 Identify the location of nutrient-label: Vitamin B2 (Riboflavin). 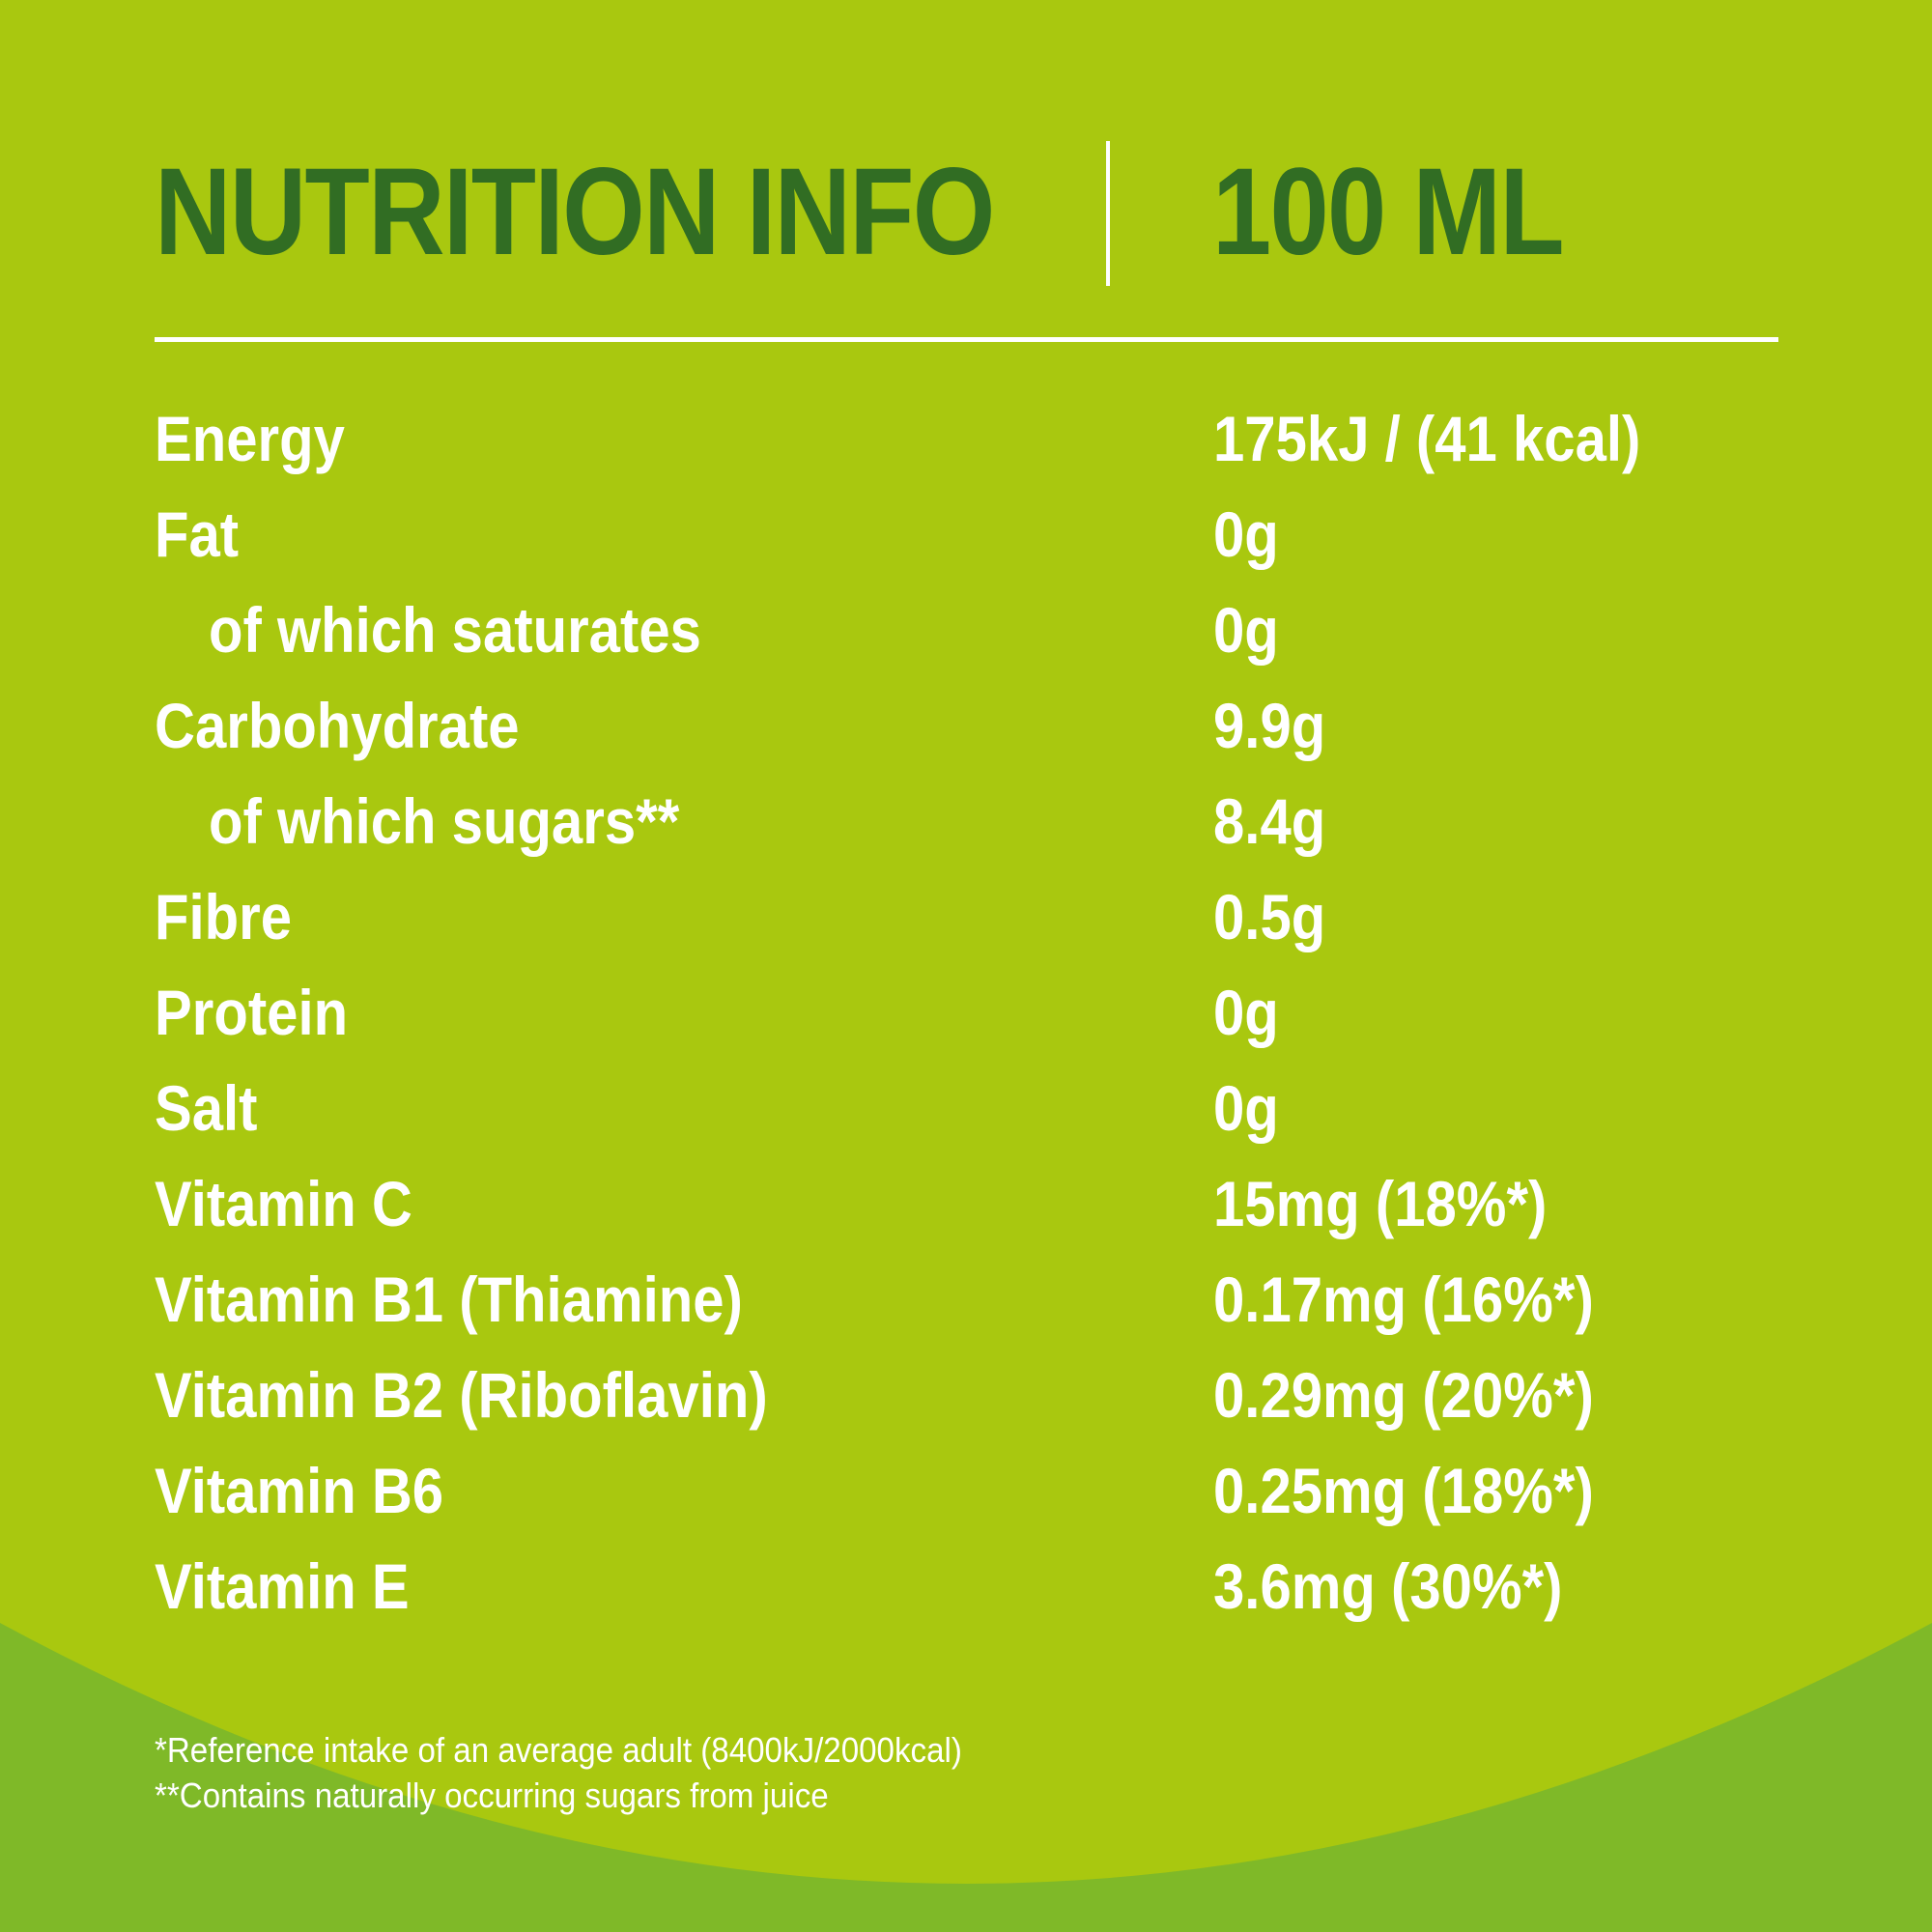
(461, 1395).